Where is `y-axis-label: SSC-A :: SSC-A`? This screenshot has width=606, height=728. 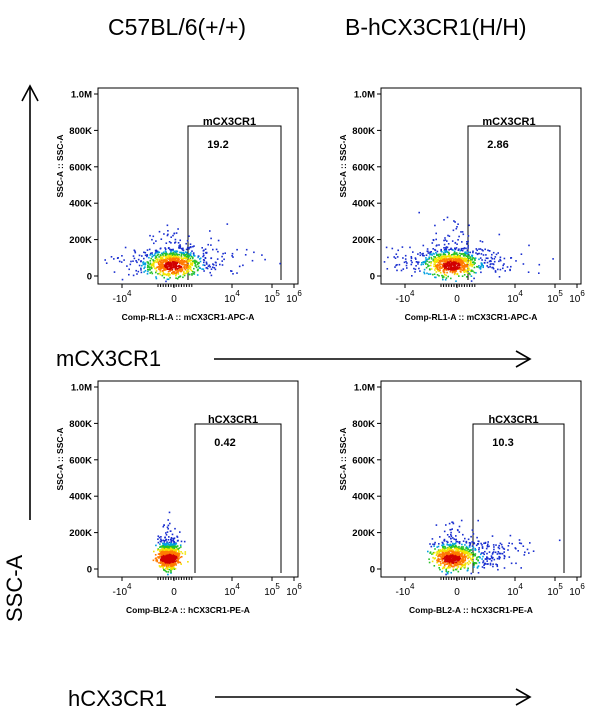 y-axis-label: SSC-A :: SSC-A is located at coordinates (343, 459).